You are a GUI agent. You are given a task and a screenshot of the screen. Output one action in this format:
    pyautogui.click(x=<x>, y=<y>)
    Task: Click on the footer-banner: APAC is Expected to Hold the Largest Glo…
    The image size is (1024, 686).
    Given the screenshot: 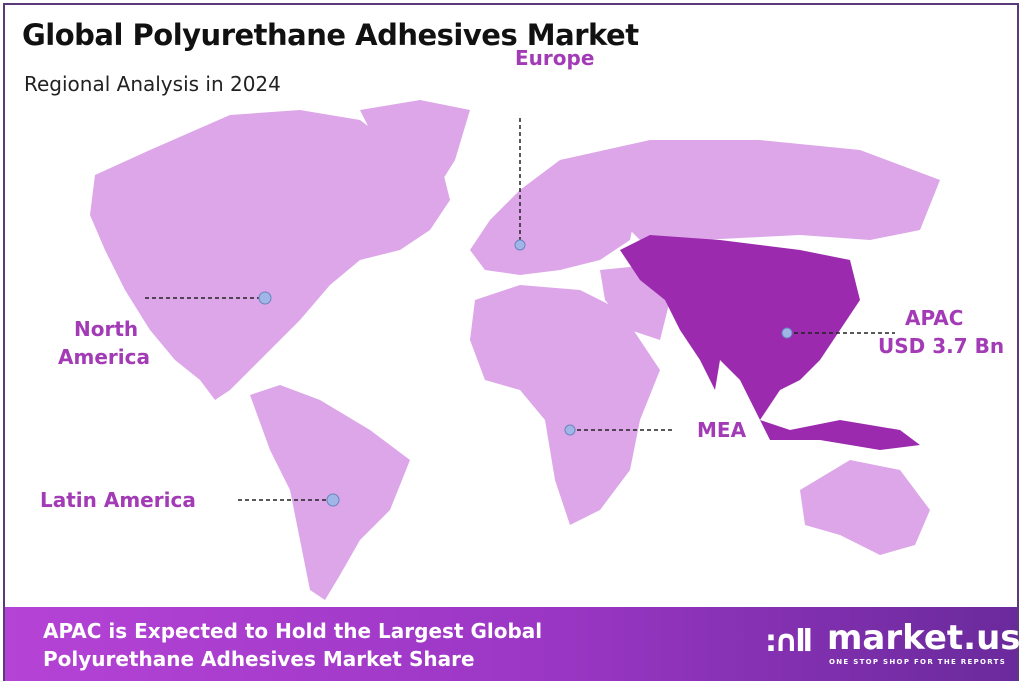 What is the action you would take?
    pyautogui.click(x=513, y=644)
    